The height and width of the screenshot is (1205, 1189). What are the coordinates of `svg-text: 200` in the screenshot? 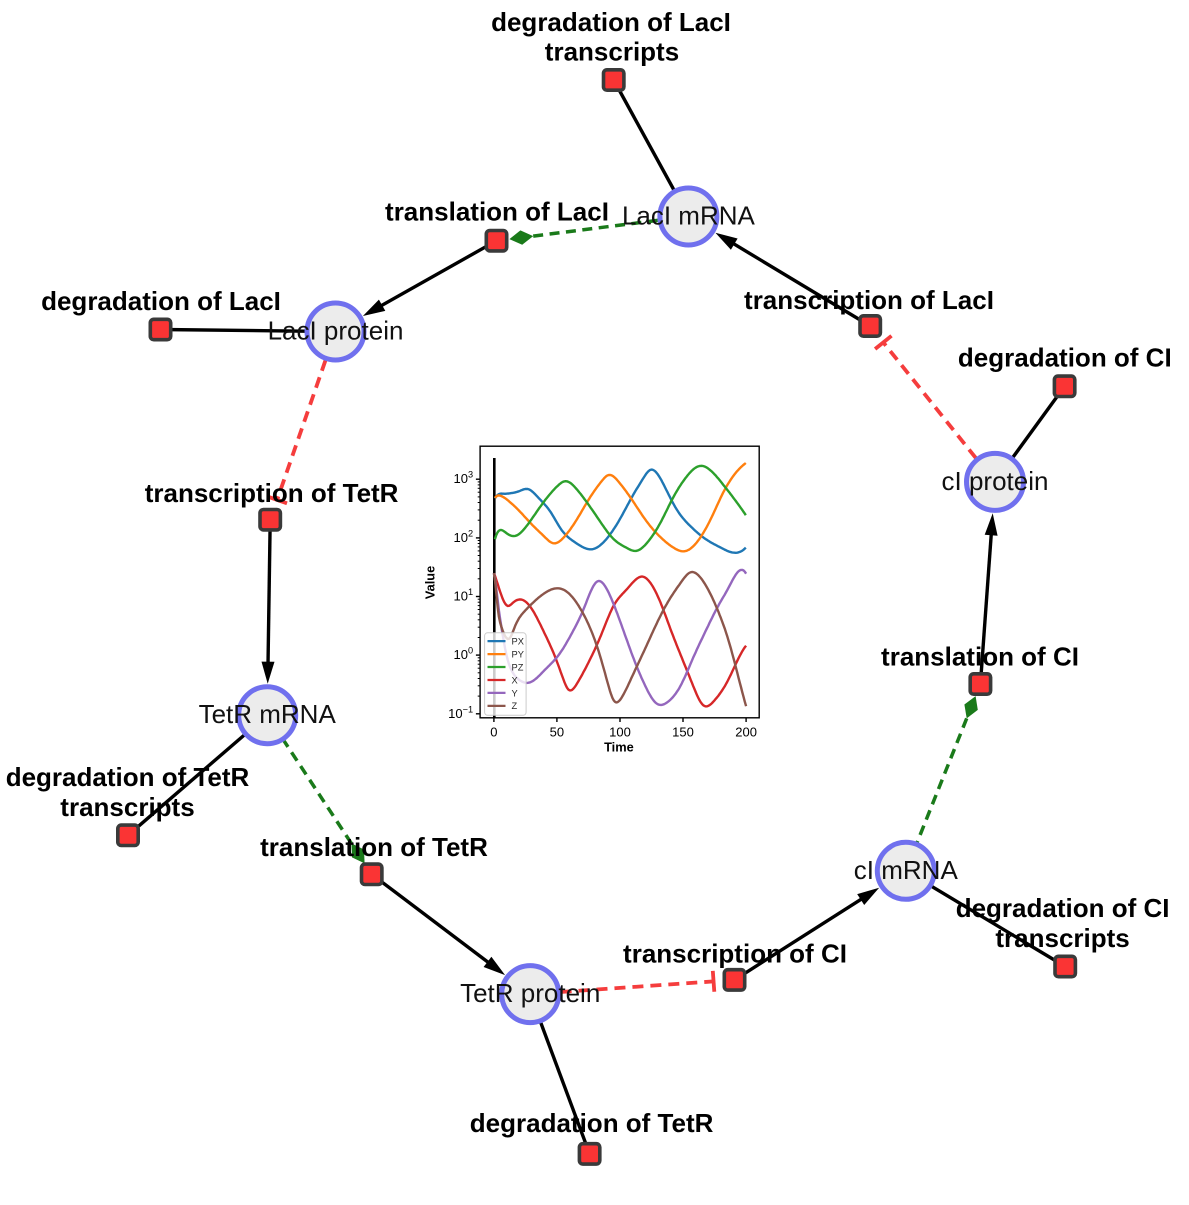 It's located at (746, 732).